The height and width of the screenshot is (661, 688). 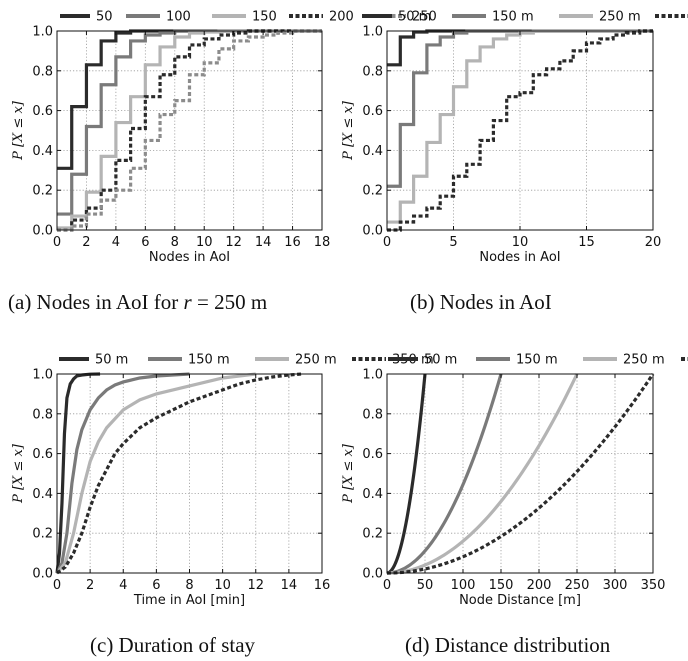 What do you see at coordinates (520, 600) in the screenshot?
I see `x-axis-label: Node Distance [m]` at bounding box center [520, 600].